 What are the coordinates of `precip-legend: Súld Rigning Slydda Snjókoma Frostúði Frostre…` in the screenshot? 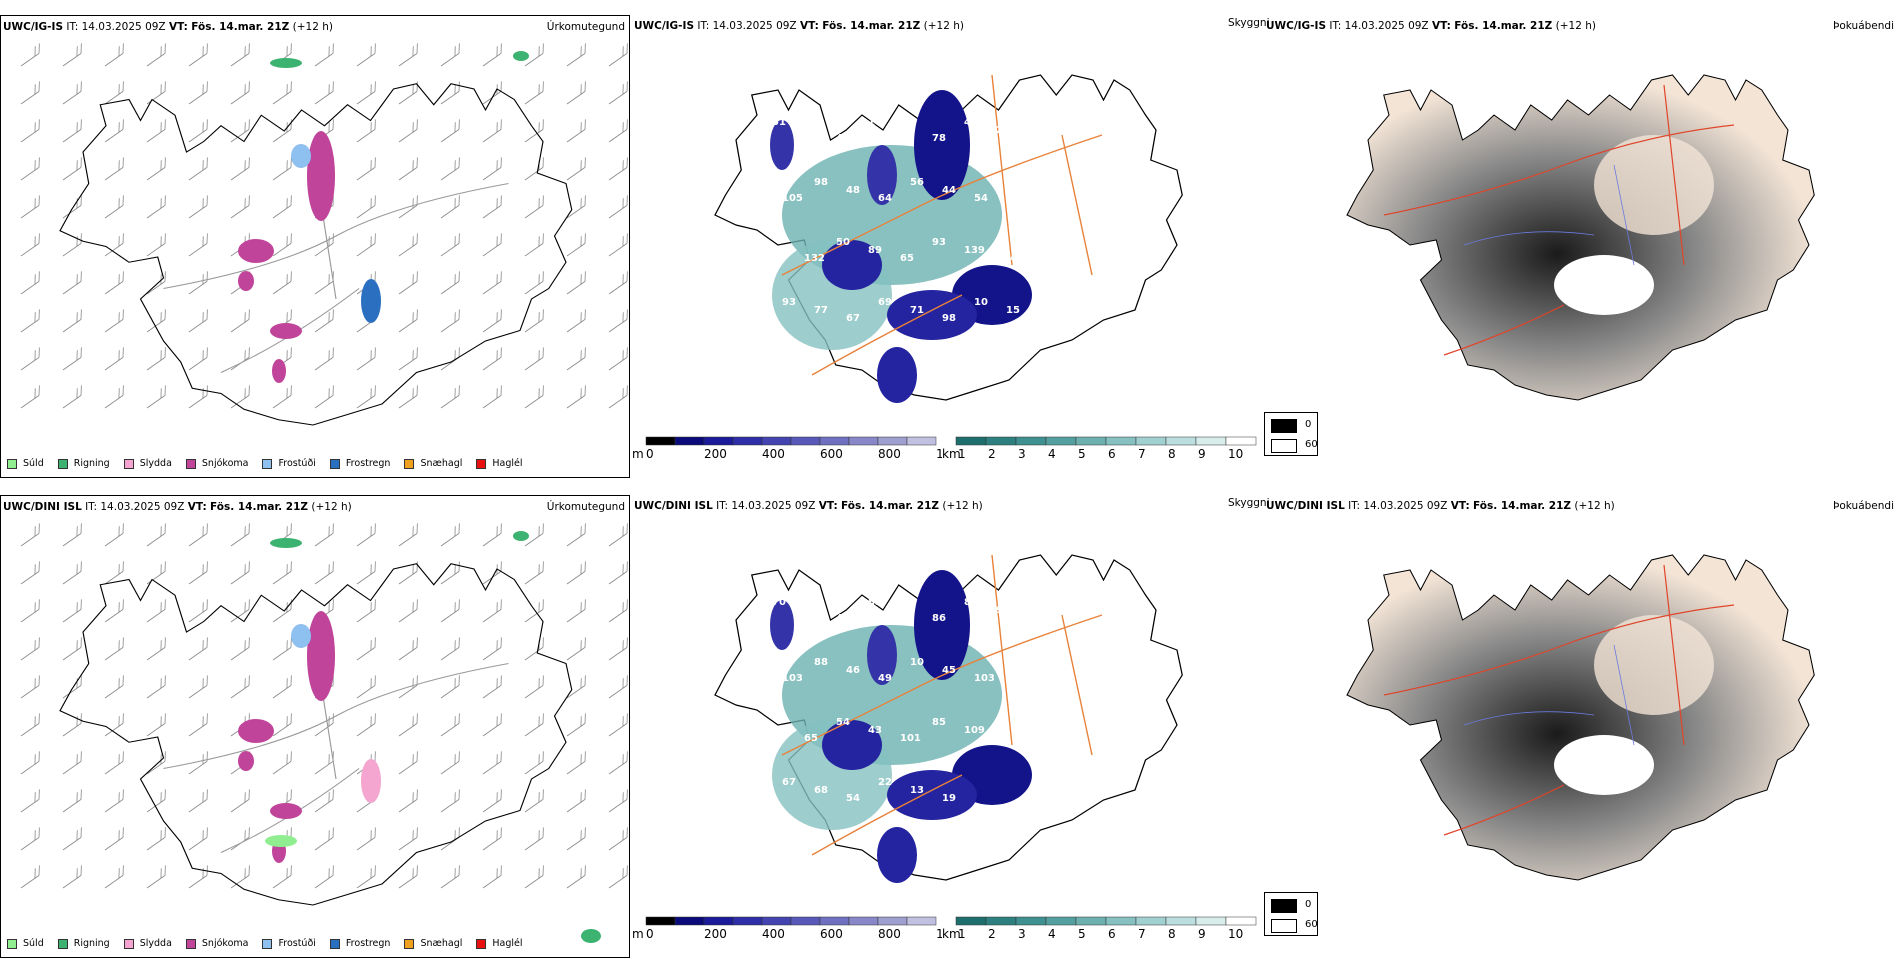 It's located at (272, 943).